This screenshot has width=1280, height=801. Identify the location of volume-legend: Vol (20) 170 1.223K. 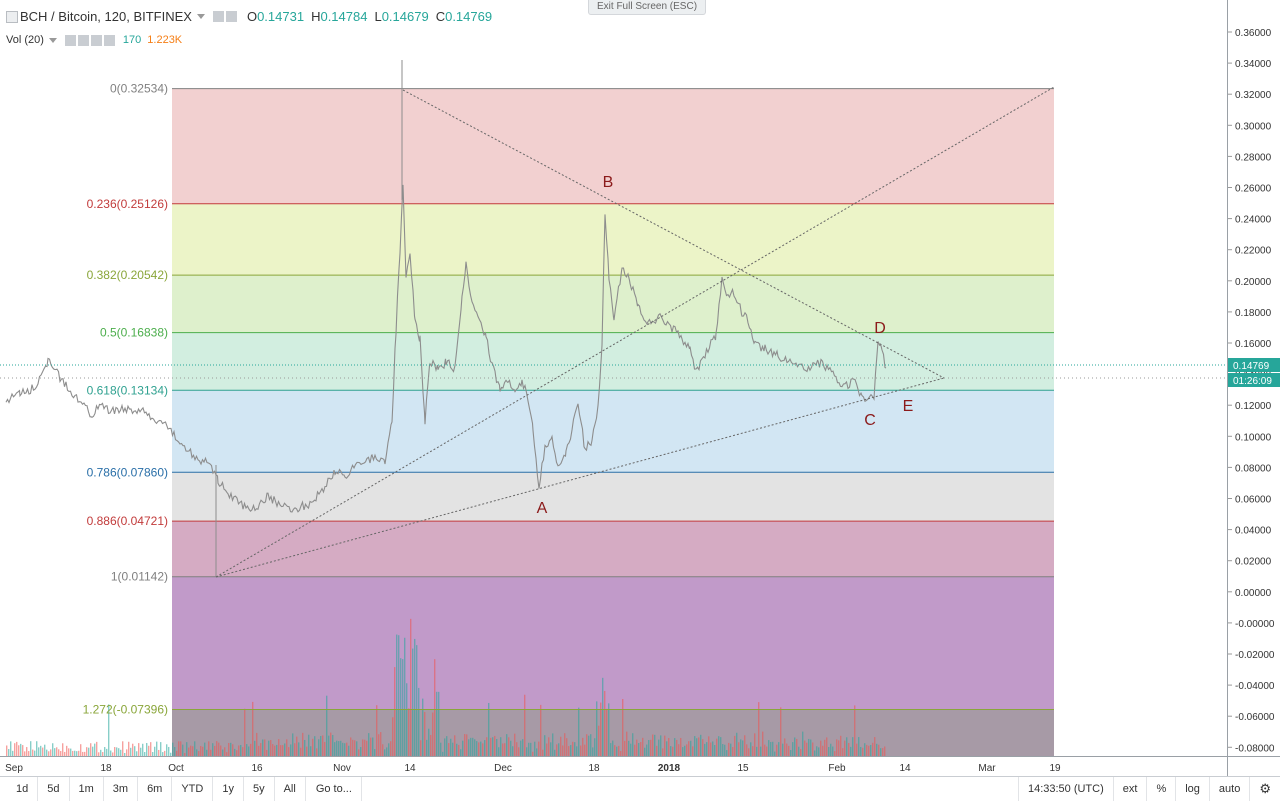
(94, 40).